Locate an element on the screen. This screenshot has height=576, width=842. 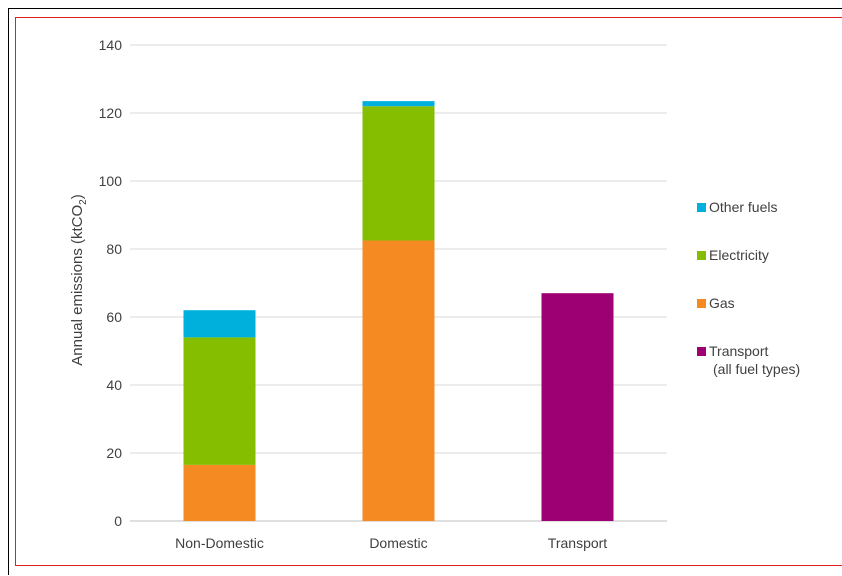
y-axis-ticks: 0 20 40 60 80 100 120 140 is located at coordinates (111, 283).